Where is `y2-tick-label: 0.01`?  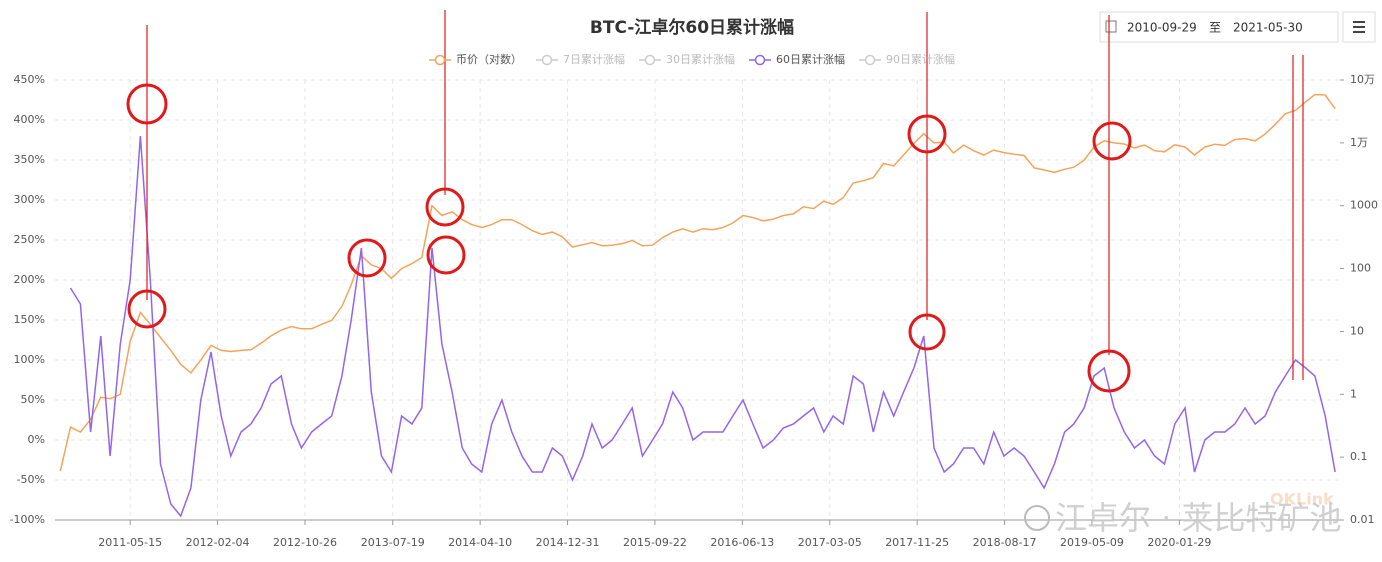 y2-tick-label: 0.01 is located at coordinates (1362, 519).